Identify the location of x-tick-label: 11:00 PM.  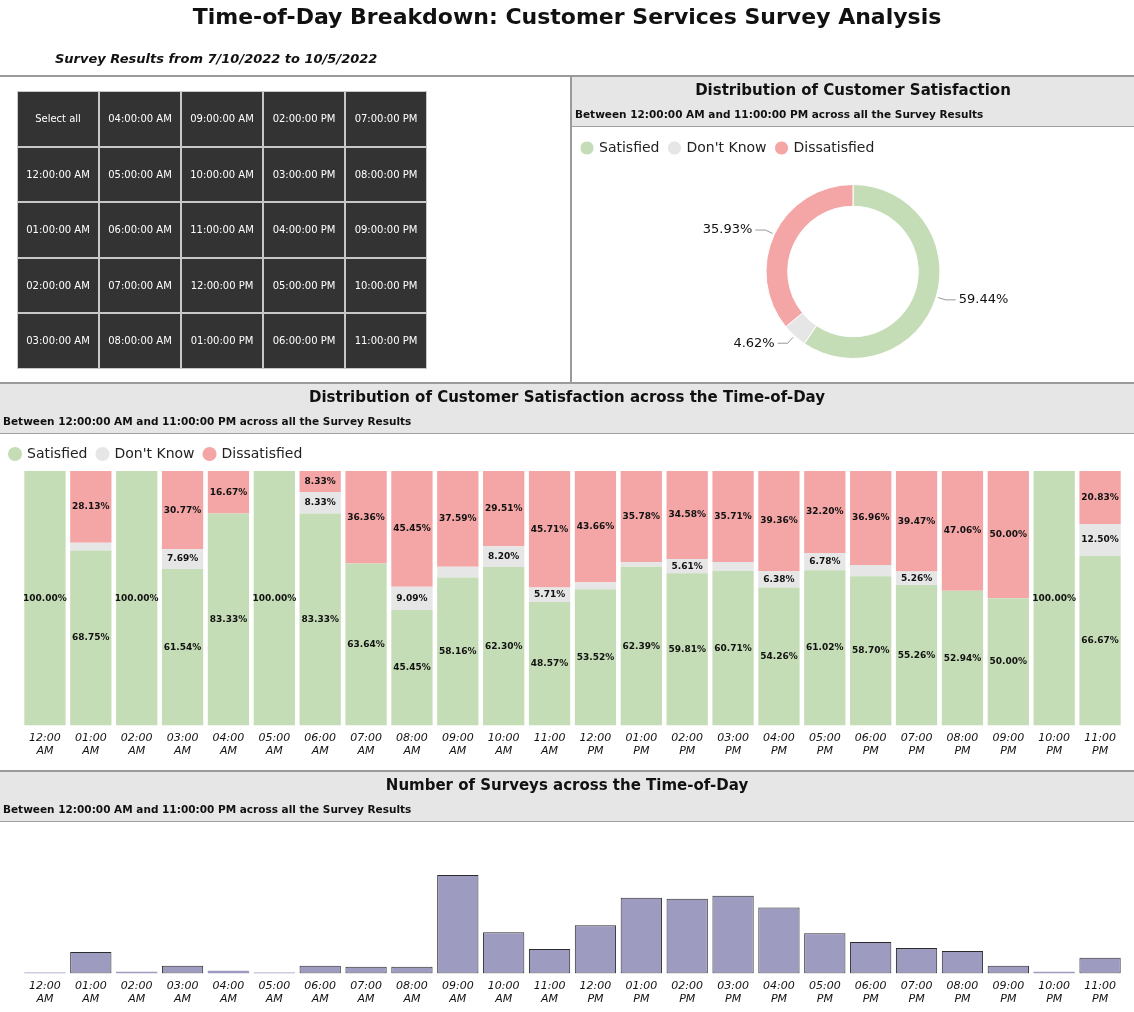
(1100, 744).